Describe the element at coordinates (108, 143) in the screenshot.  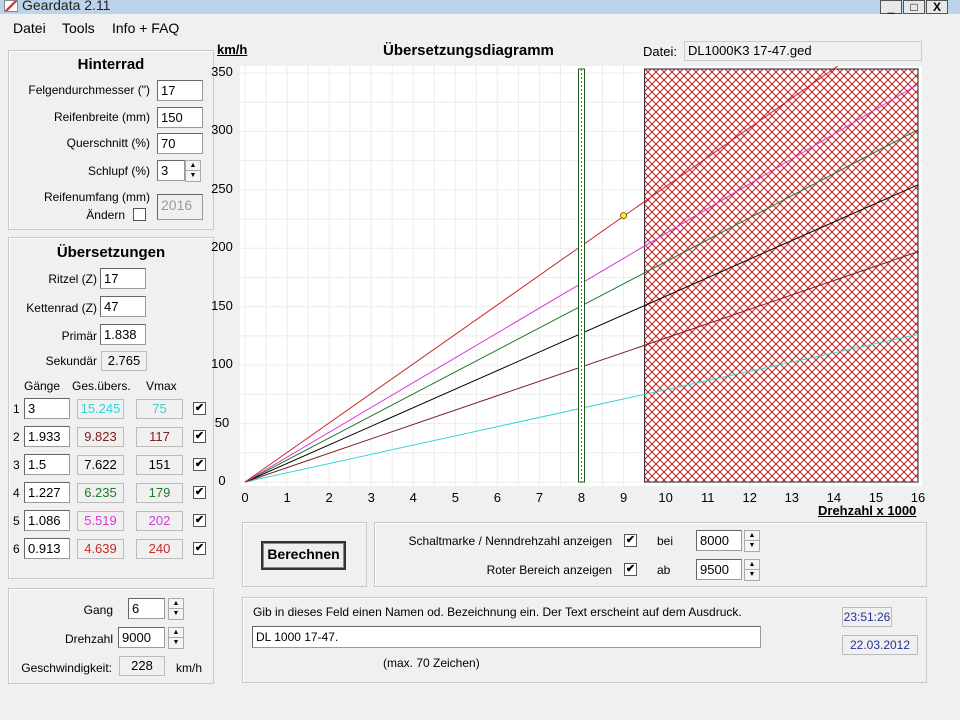
I see `quer-label: Querschnitt (%)` at that location.